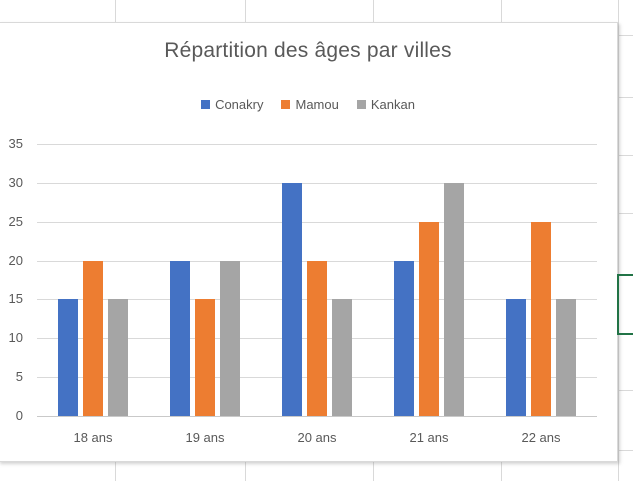 This screenshot has height=481, width=633. What do you see at coordinates (404, 338) in the screenshot?
I see `bar-conakry-21-ans` at bounding box center [404, 338].